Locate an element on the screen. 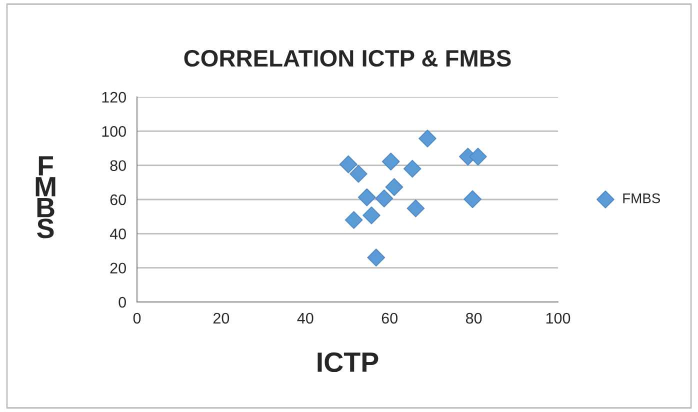 The height and width of the screenshot is (412, 698). x-tick-label: 80 is located at coordinates (474, 318).